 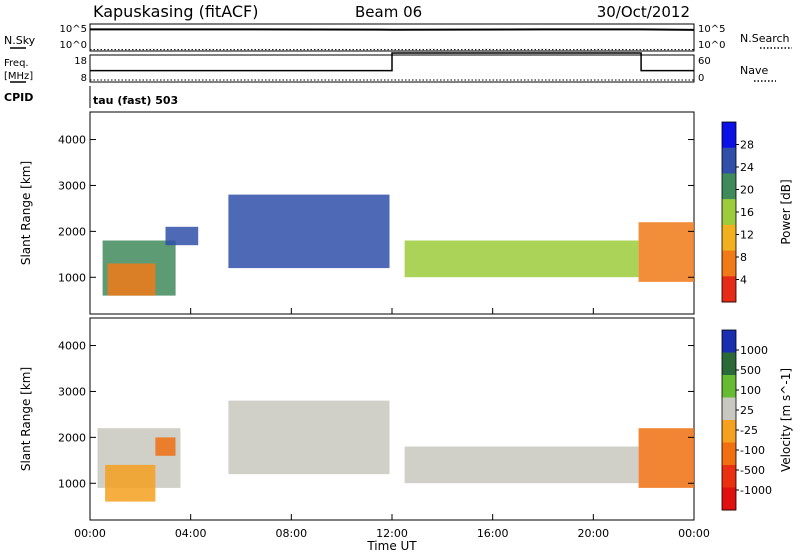 I want to click on noise-left-tick-bottom: 10^0, so click(x=73, y=45).